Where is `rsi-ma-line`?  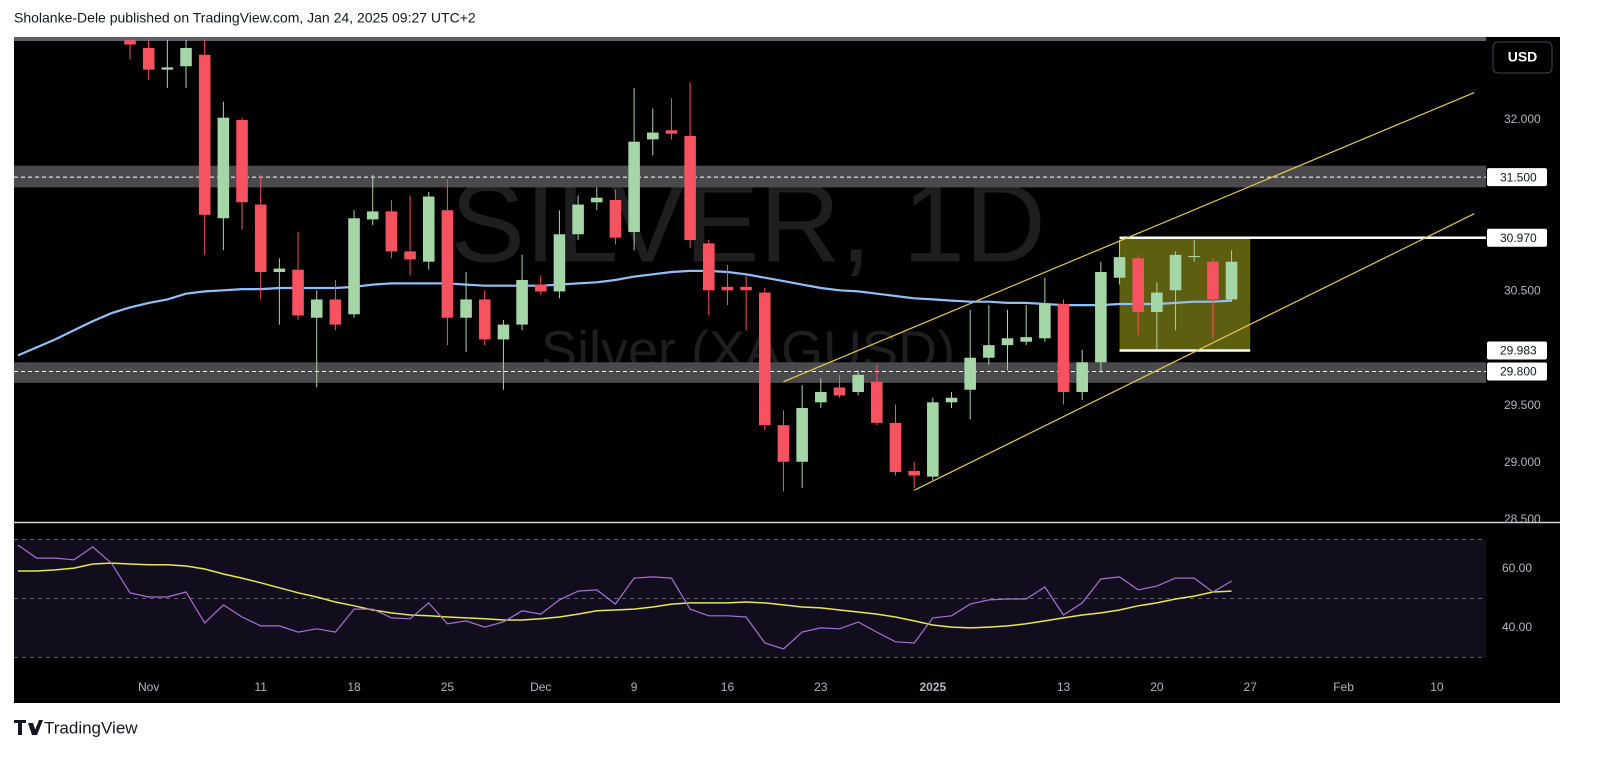
rsi-ma-line is located at coordinates (625, 595).